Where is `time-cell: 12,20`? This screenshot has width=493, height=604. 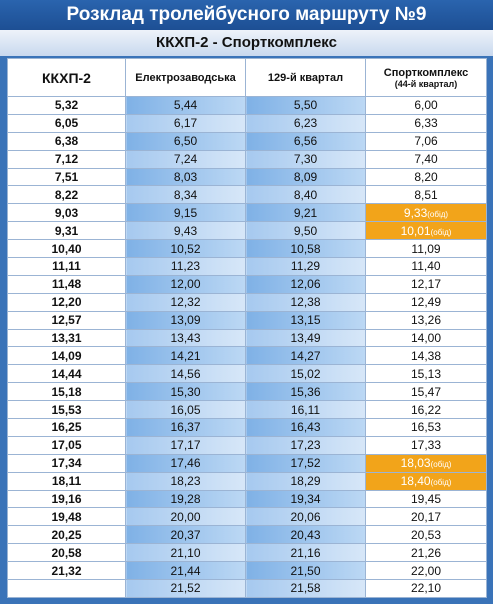
time-cell: 12,20 is located at coordinates (66, 302).